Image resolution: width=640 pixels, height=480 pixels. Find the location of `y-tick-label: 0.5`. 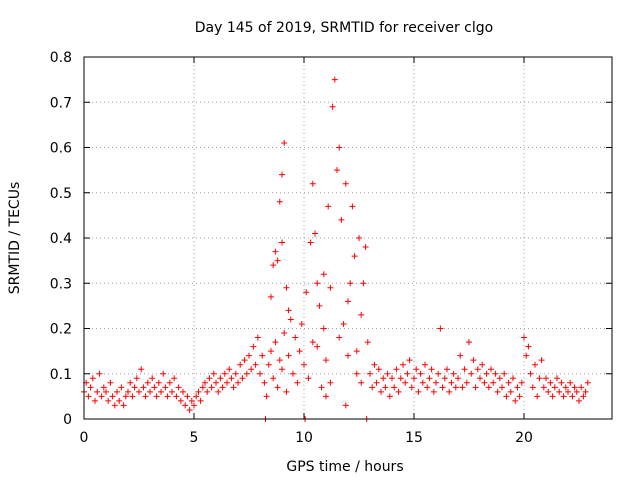

y-tick-label: 0.5 is located at coordinates (61, 194).